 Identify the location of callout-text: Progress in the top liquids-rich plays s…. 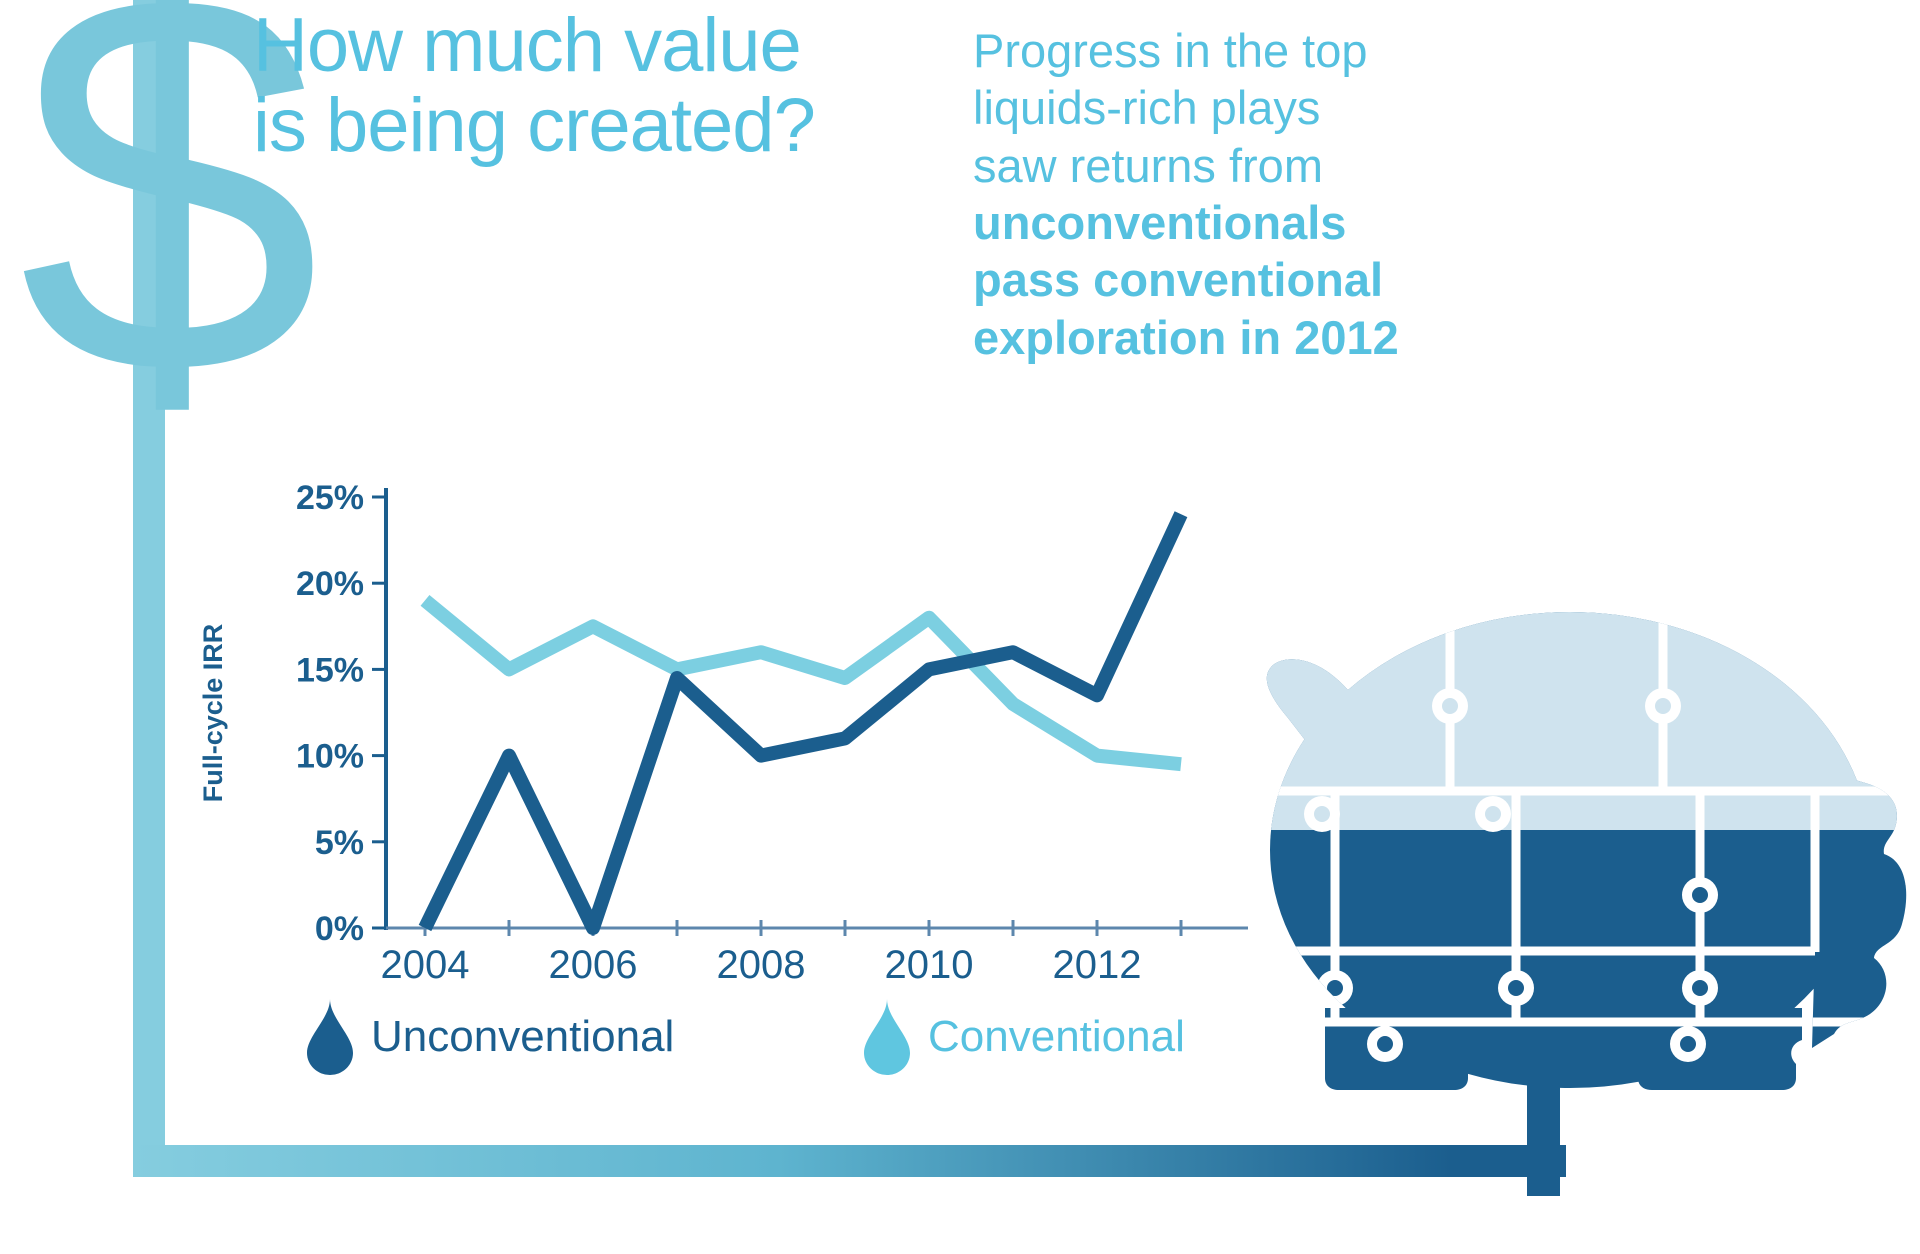
(1186, 194).